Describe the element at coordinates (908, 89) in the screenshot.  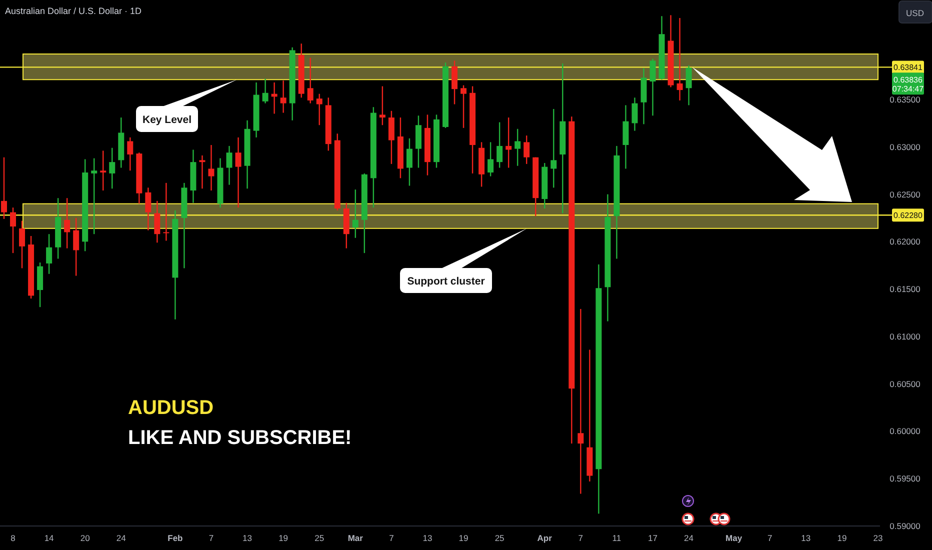
I see `text: 07:34:47` at that location.